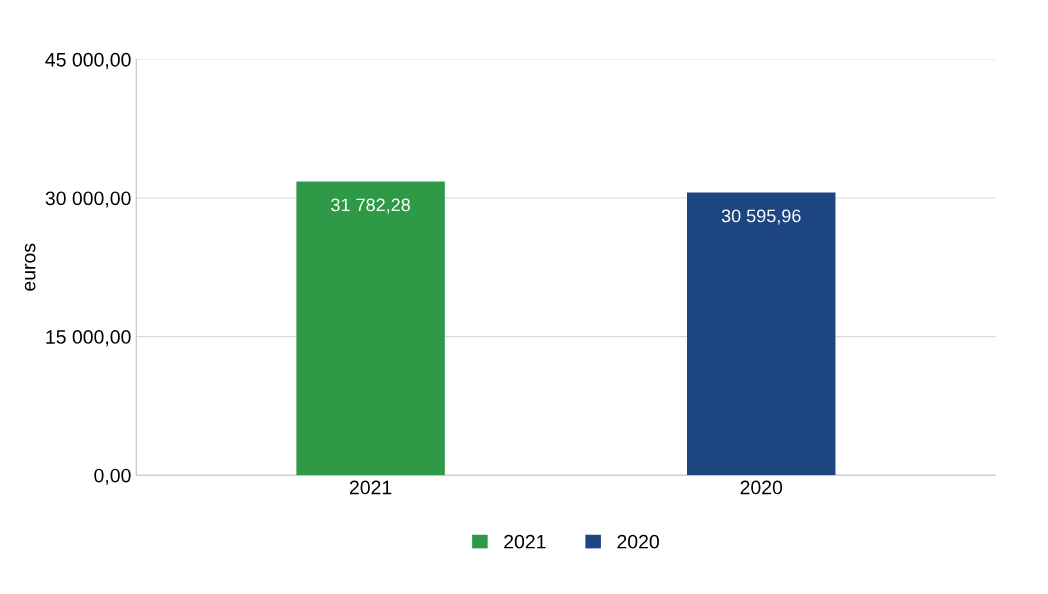 The width and height of the screenshot is (1048, 594). I want to click on data-label: 31 782,28, so click(370, 206).